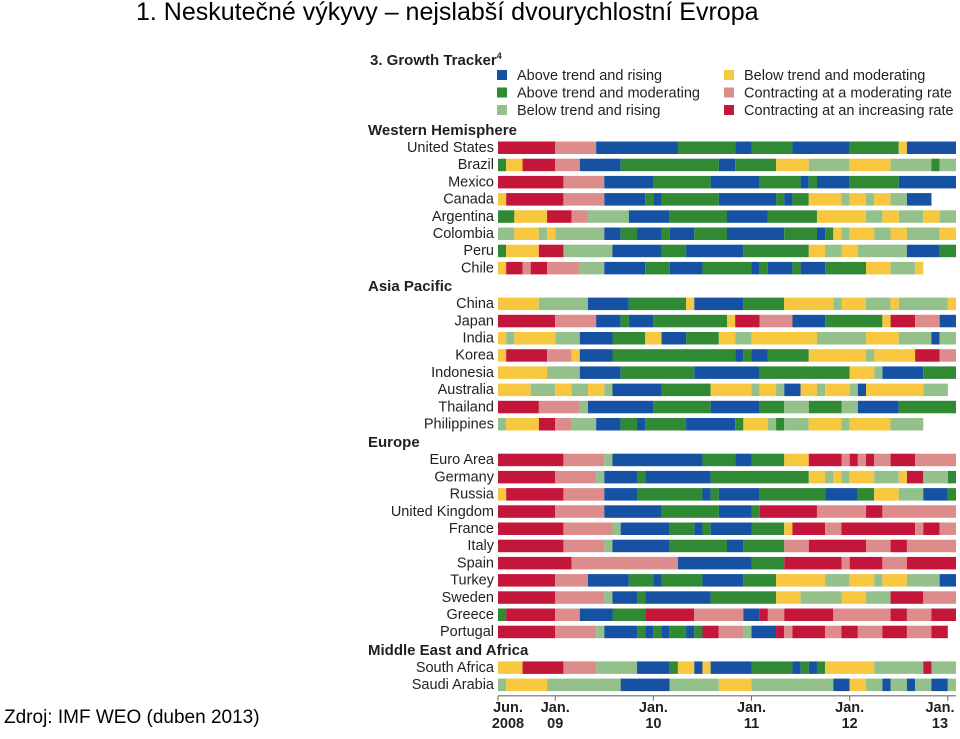 The image size is (960, 739). Describe the element at coordinates (502, 110) in the screenshot. I see `legend-swatch-below-trend-and-rising` at that location.